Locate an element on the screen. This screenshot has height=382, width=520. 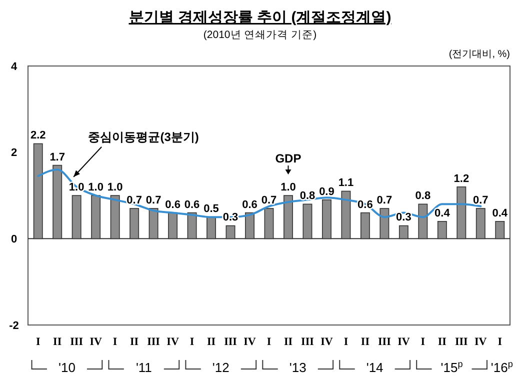
y-tick-label: 2 is located at coordinates (14, 153).